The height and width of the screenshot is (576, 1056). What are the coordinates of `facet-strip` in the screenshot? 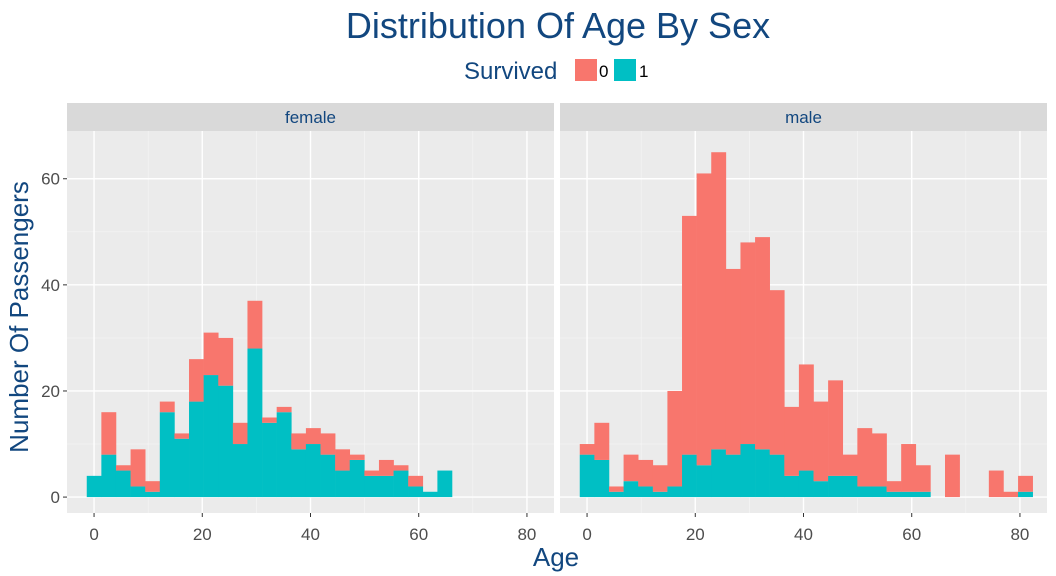 It's located at (310, 117).